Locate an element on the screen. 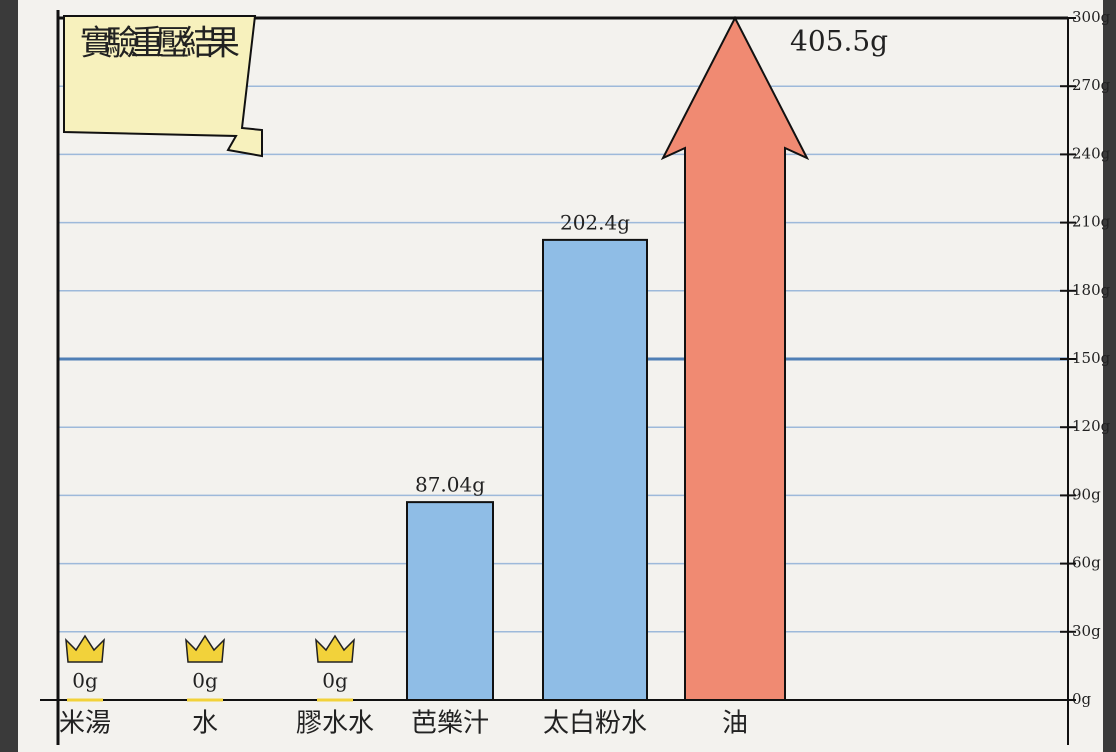  y-tick-label: 90g is located at coordinates (1086, 494).